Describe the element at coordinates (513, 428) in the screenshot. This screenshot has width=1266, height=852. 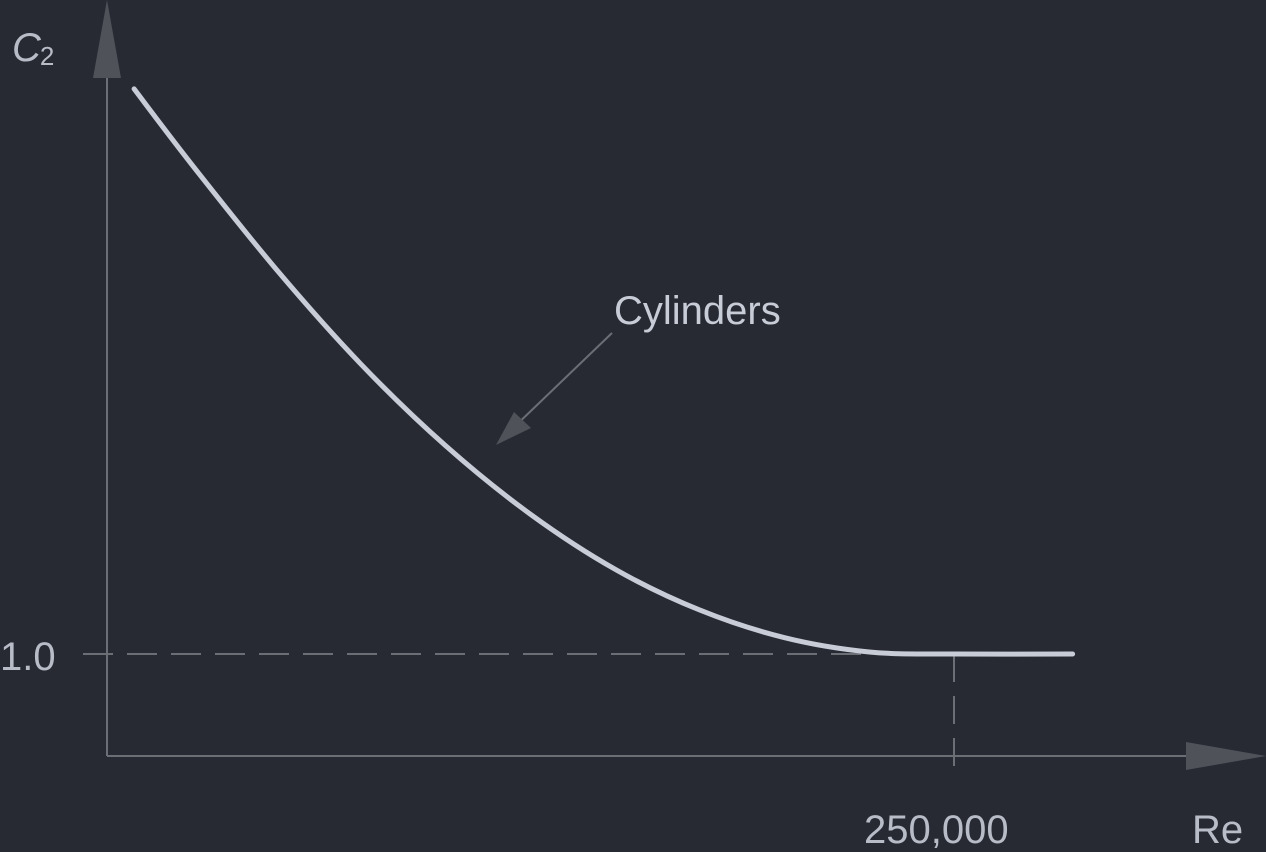
I see `annotation-arrow-icon` at that location.